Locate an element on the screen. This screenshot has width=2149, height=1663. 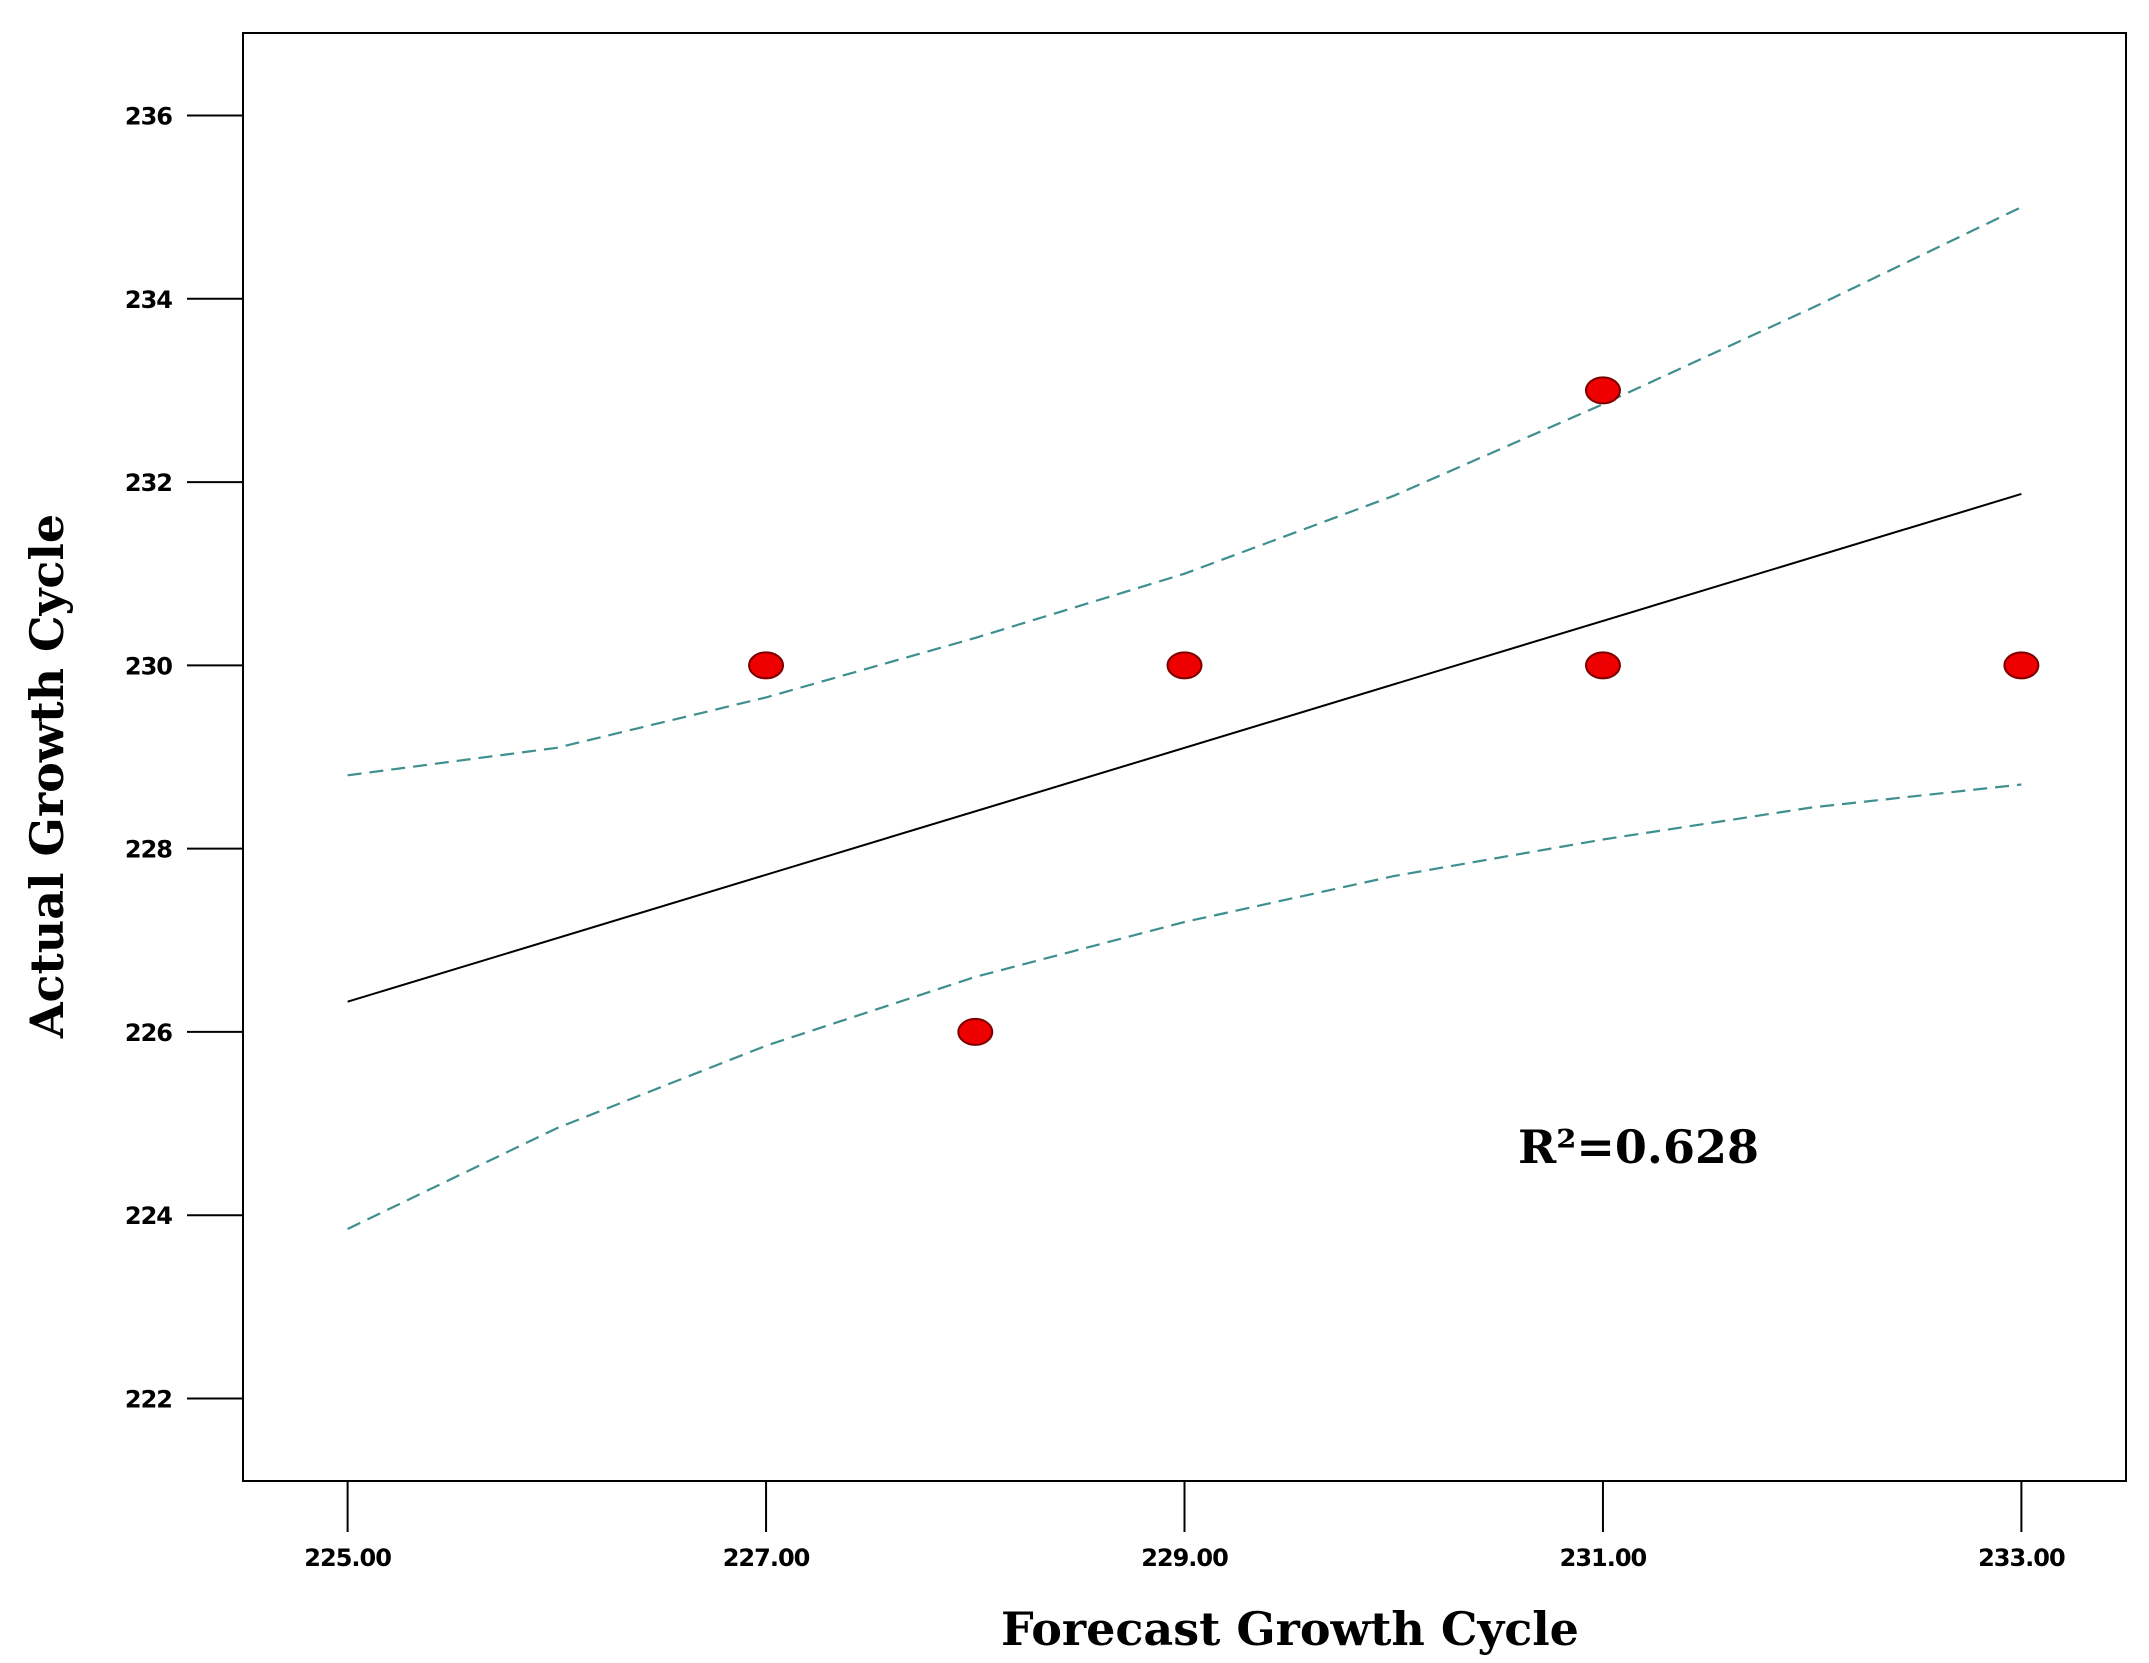
y-tick-label: 234 is located at coordinates (148, 300).